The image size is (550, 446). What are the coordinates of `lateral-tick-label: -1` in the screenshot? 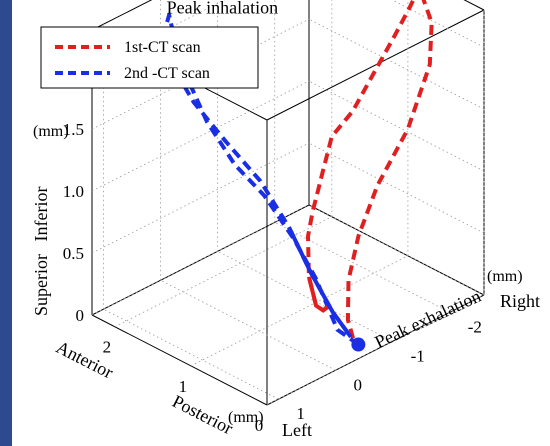 It's located at (418, 355).